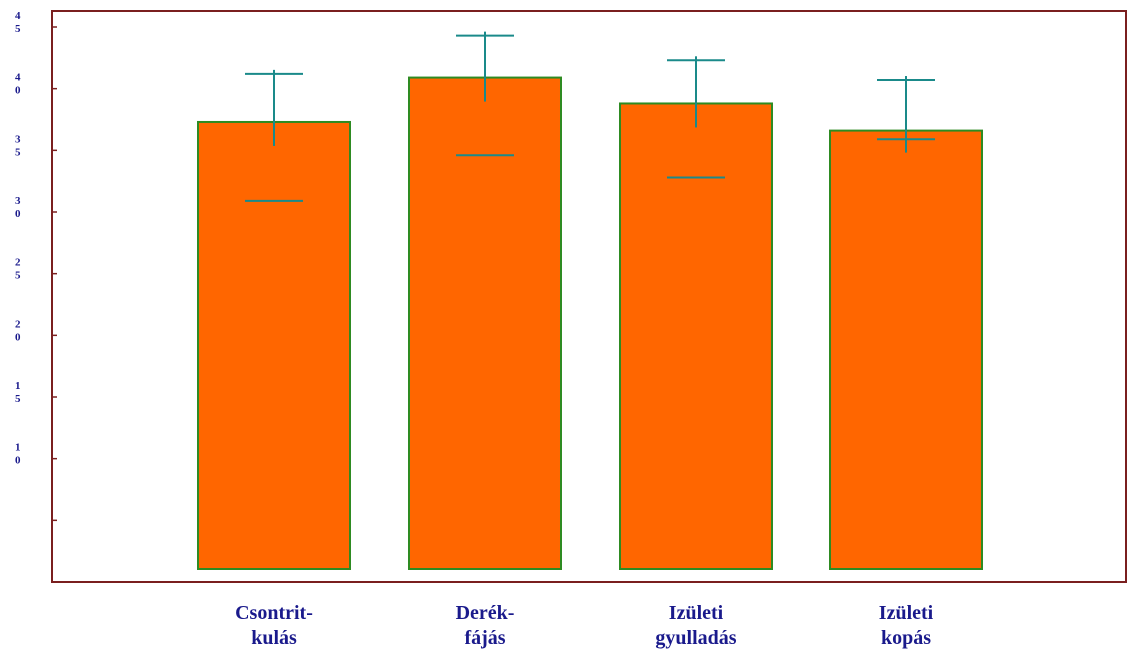 This screenshot has height=659, width=1131. What do you see at coordinates (36, 296) in the screenshot?
I see `y-axis: 4 5 4 0 3 5 3 0 2 5 2 0 1 5 1 0` at bounding box center [36, 296].